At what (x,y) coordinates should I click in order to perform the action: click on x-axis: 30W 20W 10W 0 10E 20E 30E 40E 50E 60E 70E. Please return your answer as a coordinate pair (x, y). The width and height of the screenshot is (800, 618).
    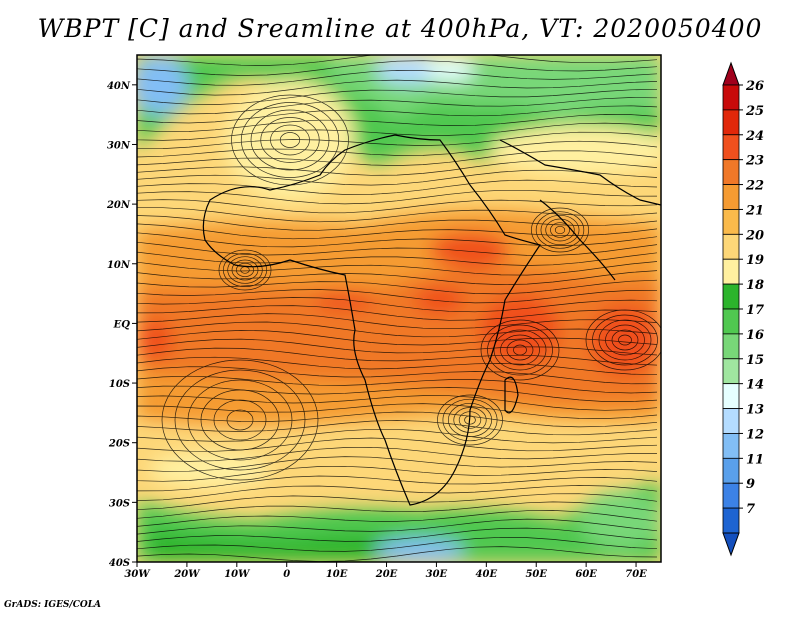
    Looking at the image, I should click on (385, 571).